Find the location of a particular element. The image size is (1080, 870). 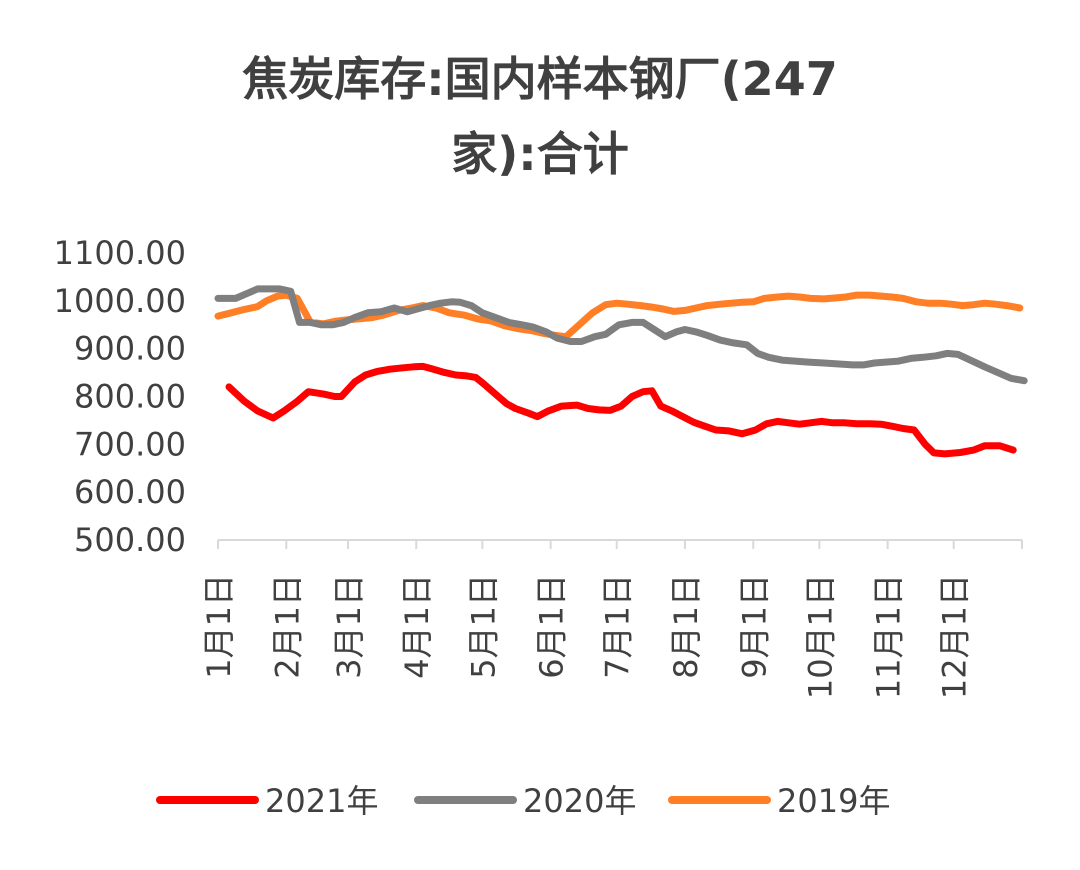

x-tick-label: 12月1日 is located at coordinates (955, 636).